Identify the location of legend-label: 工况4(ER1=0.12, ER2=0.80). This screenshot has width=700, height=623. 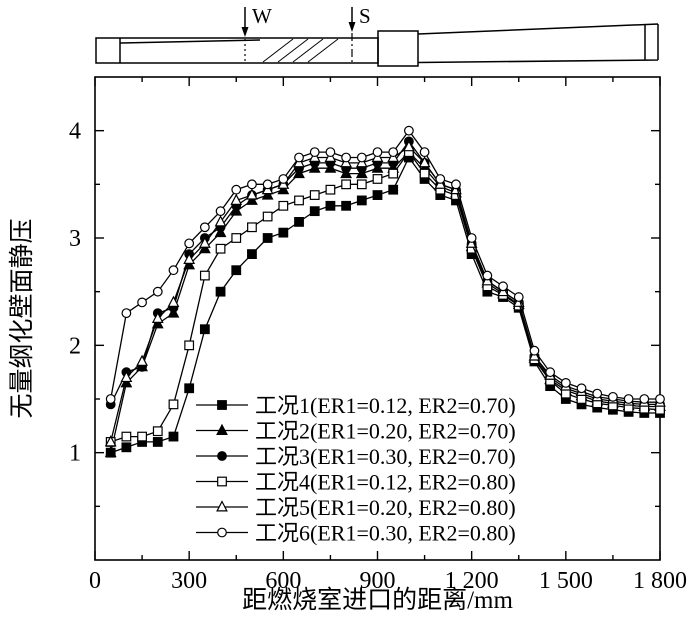
(385, 482).